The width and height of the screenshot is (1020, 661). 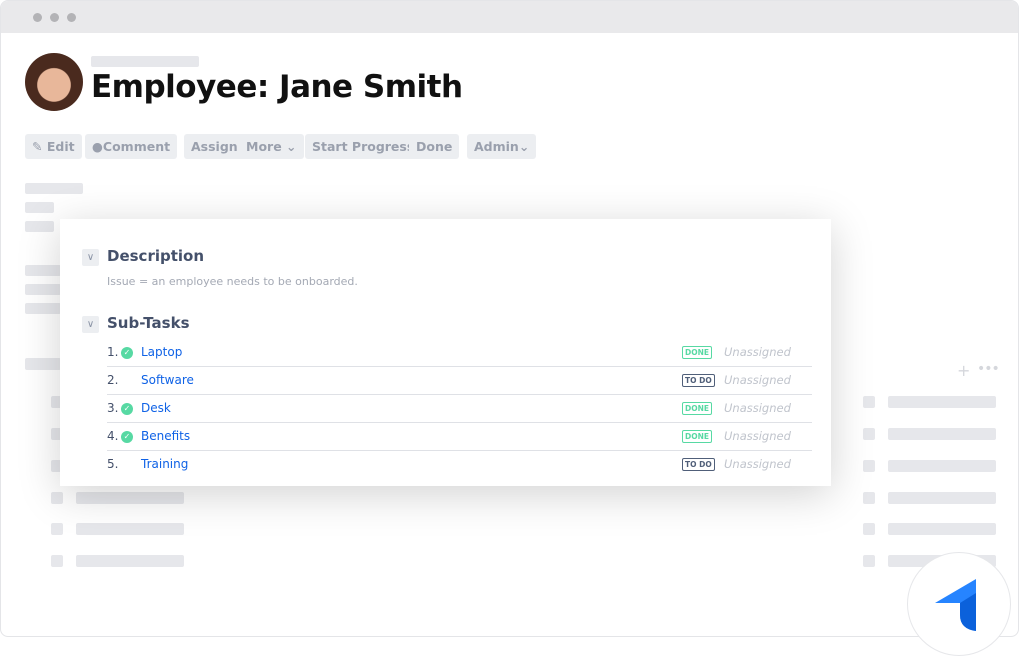 I want to click on page-title: Employee: Jane Smith, so click(x=277, y=87).